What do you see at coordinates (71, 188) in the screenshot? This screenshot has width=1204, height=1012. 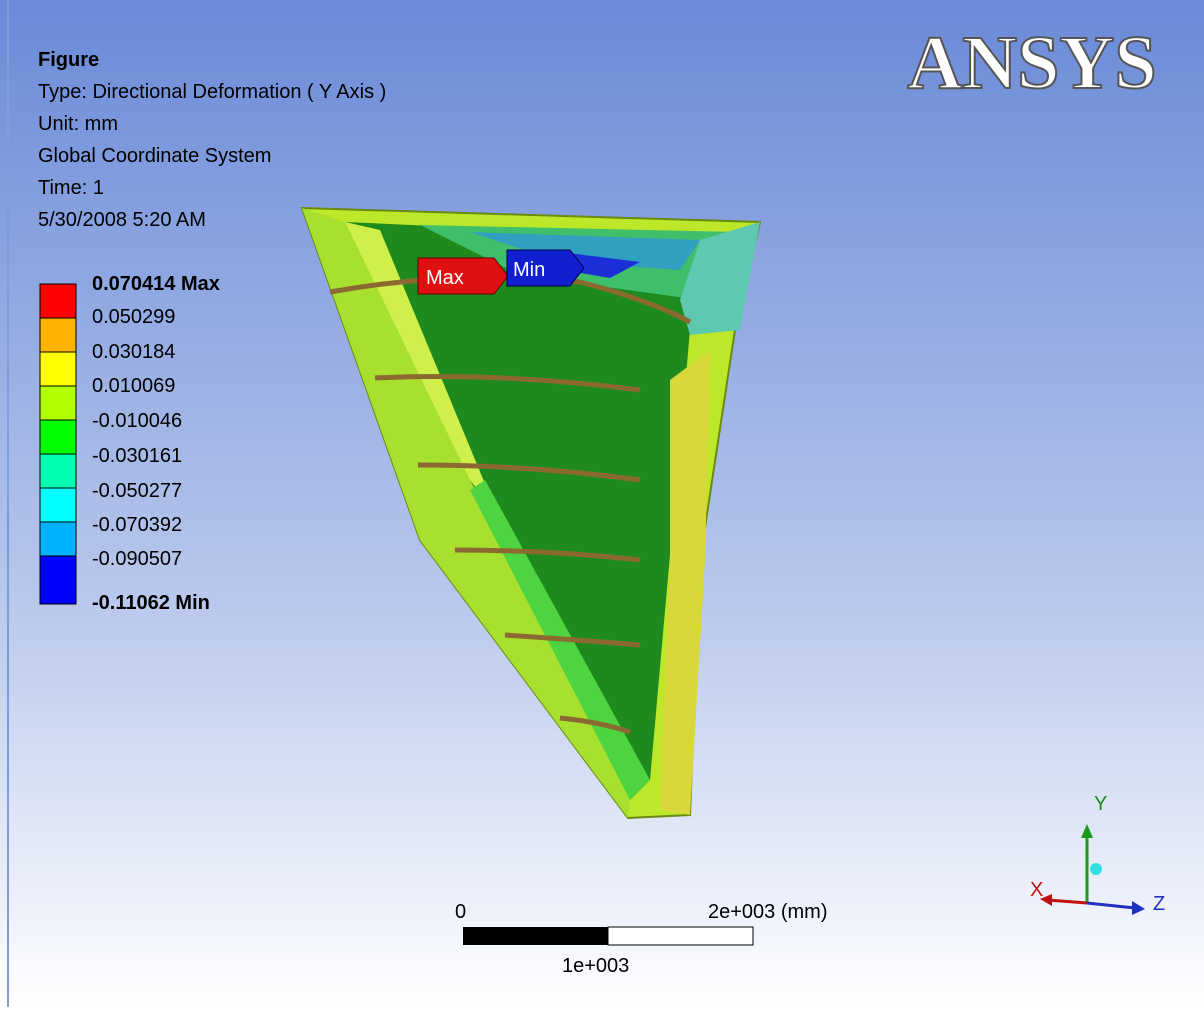 I see `info-line: Time: 1` at bounding box center [71, 188].